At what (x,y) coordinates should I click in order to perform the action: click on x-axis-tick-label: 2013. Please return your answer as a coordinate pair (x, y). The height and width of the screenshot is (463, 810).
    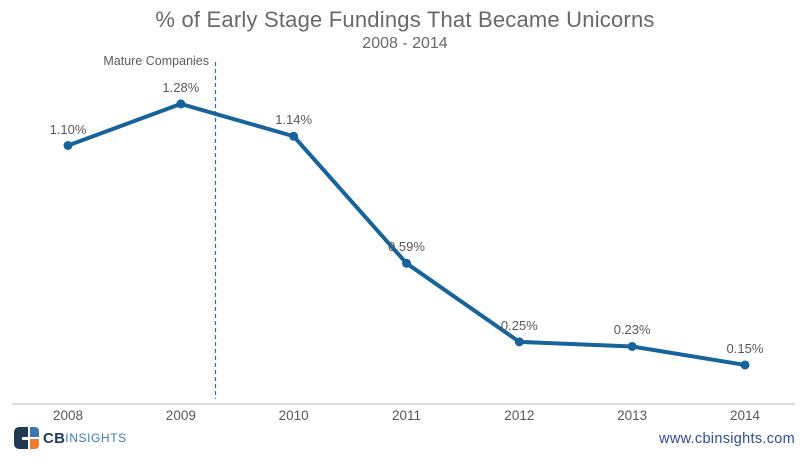
    Looking at the image, I should click on (632, 415).